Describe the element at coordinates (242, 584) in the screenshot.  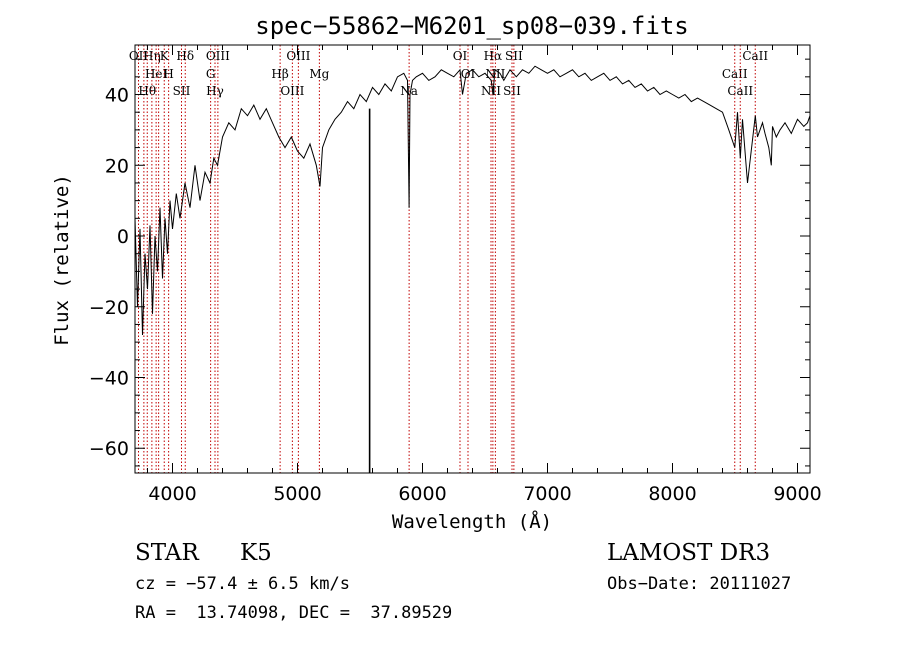
I see `redshift-cz: cz = −57.4 ± 6.5 km/s` at that location.